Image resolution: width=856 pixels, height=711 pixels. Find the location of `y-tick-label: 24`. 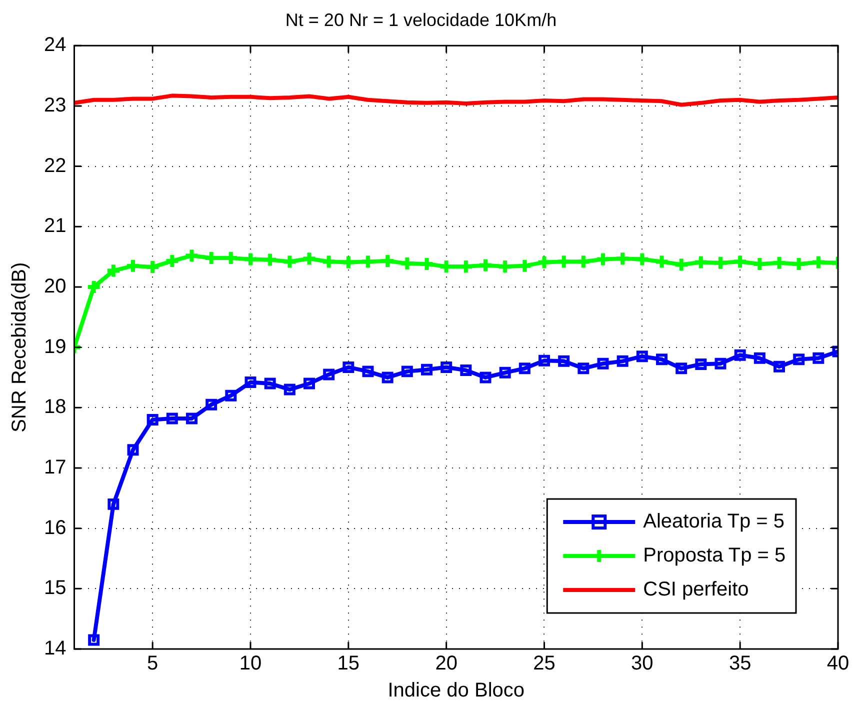

y-tick-label: 24 is located at coordinates (55, 45).